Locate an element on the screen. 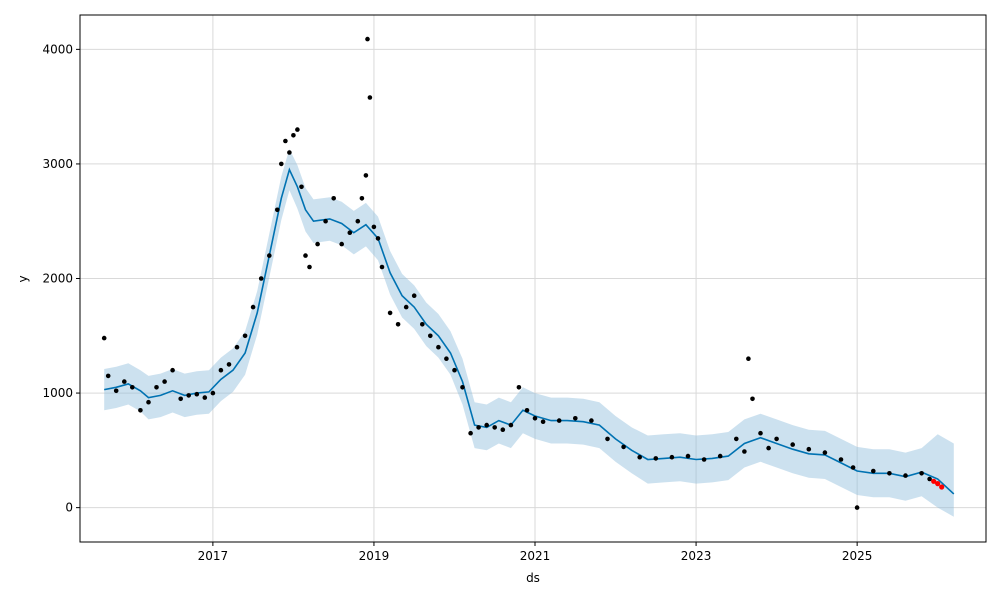  x-axis-label: ds is located at coordinates (533, 578).